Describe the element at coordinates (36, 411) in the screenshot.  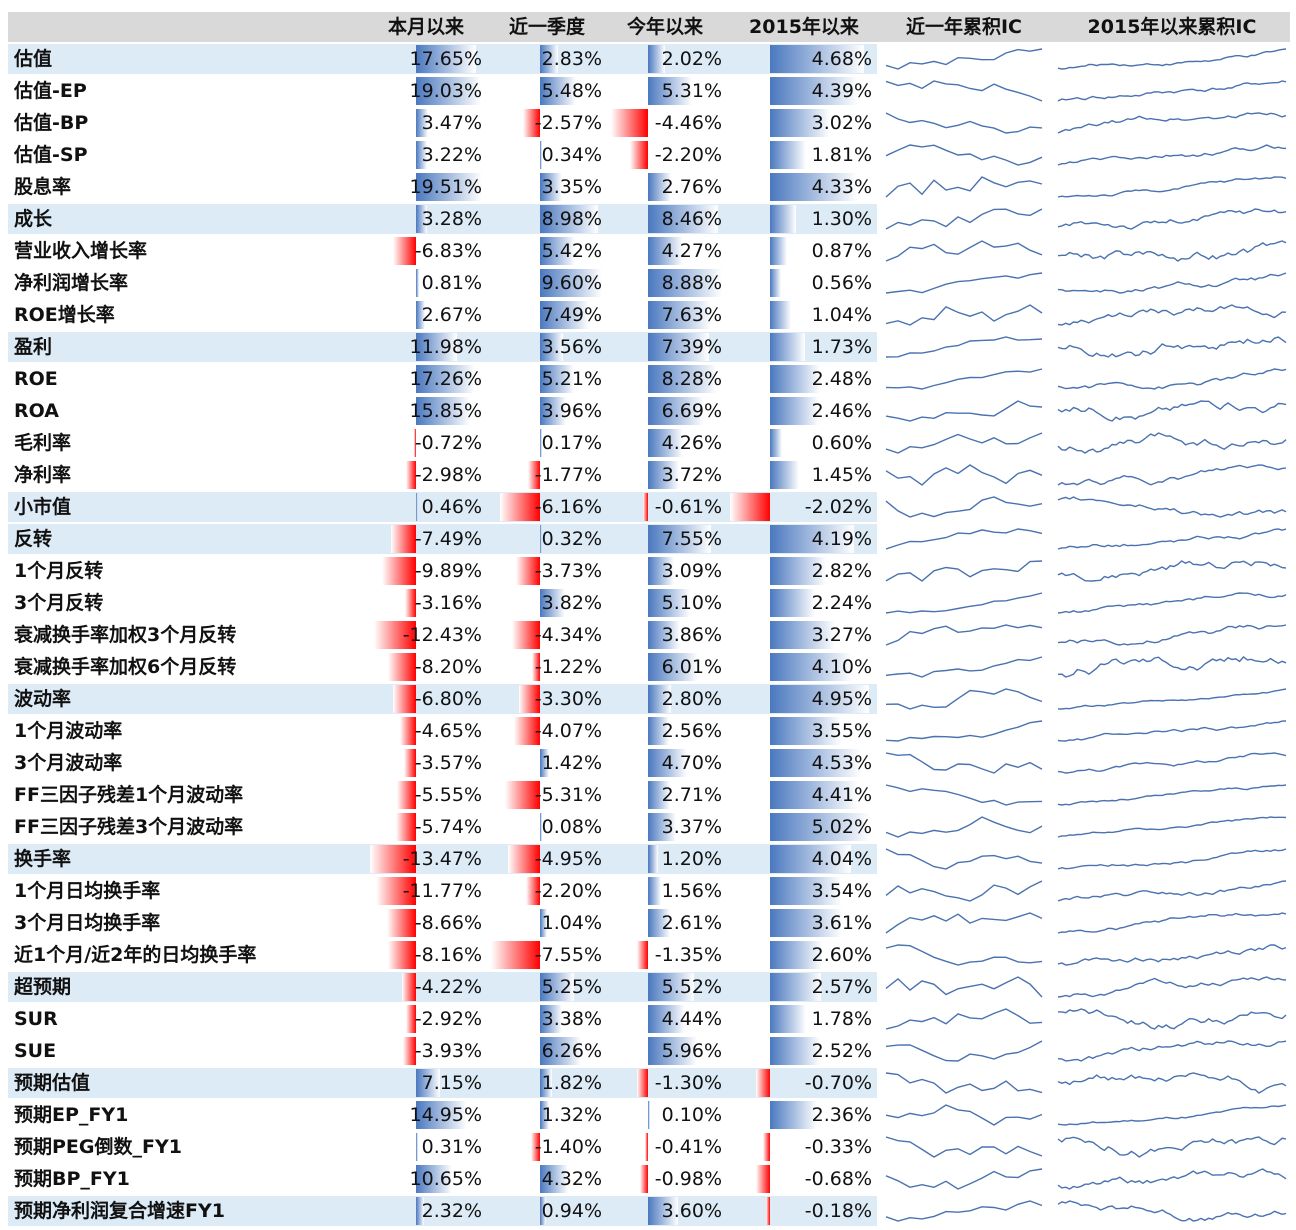
I see `factor-name: ROA` at that location.